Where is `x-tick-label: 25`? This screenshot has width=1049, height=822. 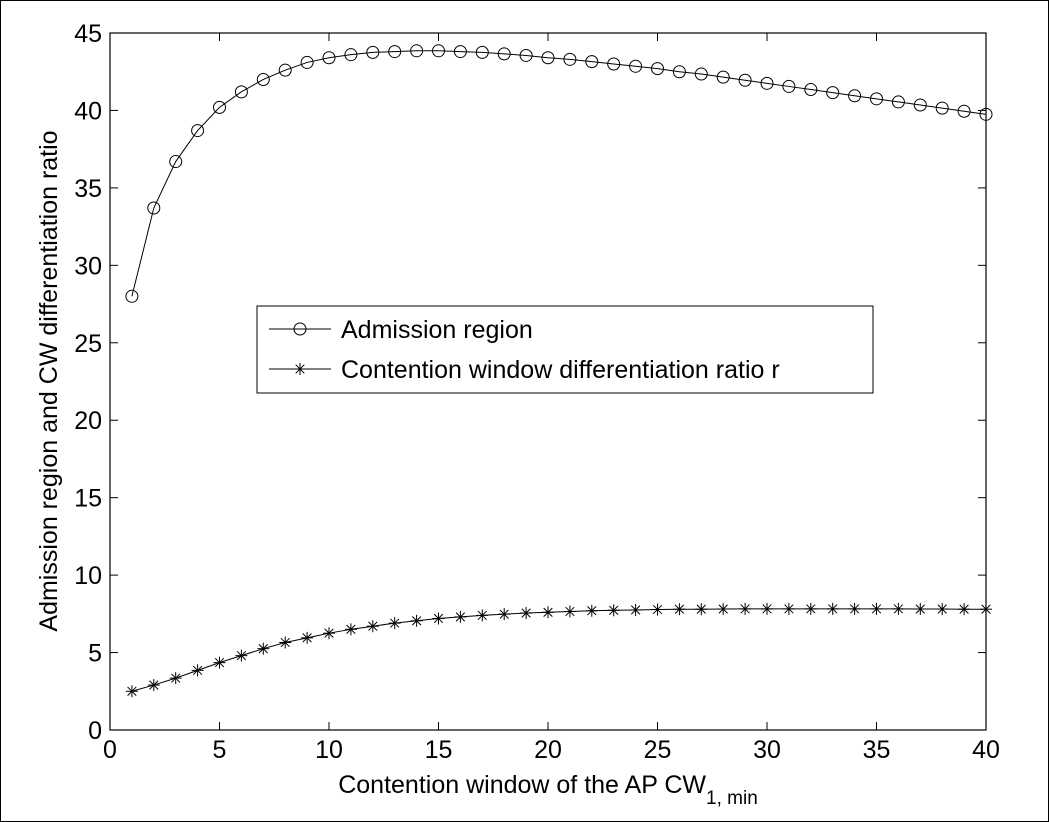
x-tick-label: 25 is located at coordinates (658, 750).